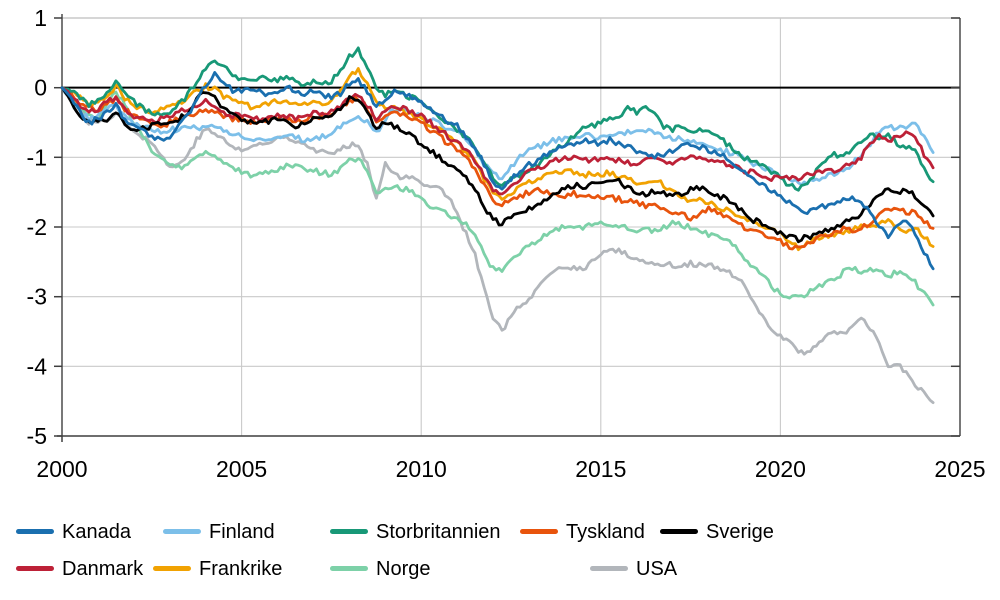 The width and height of the screenshot is (1000, 600). Describe the element at coordinates (349, 568) in the screenshot. I see `legend-swatch-norge` at that location.